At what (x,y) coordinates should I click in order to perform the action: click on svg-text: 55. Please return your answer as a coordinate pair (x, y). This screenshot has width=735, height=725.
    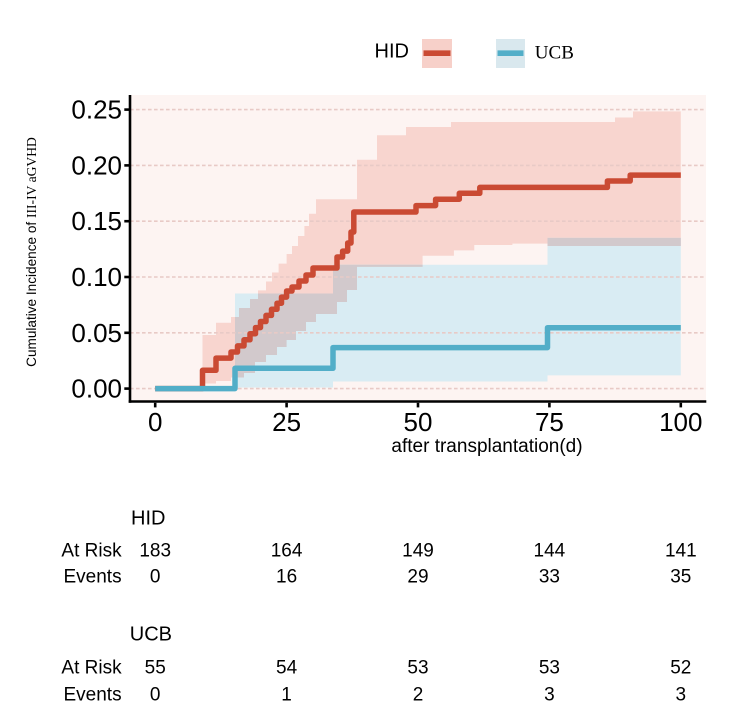
    Looking at the image, I should click on (155, 668).